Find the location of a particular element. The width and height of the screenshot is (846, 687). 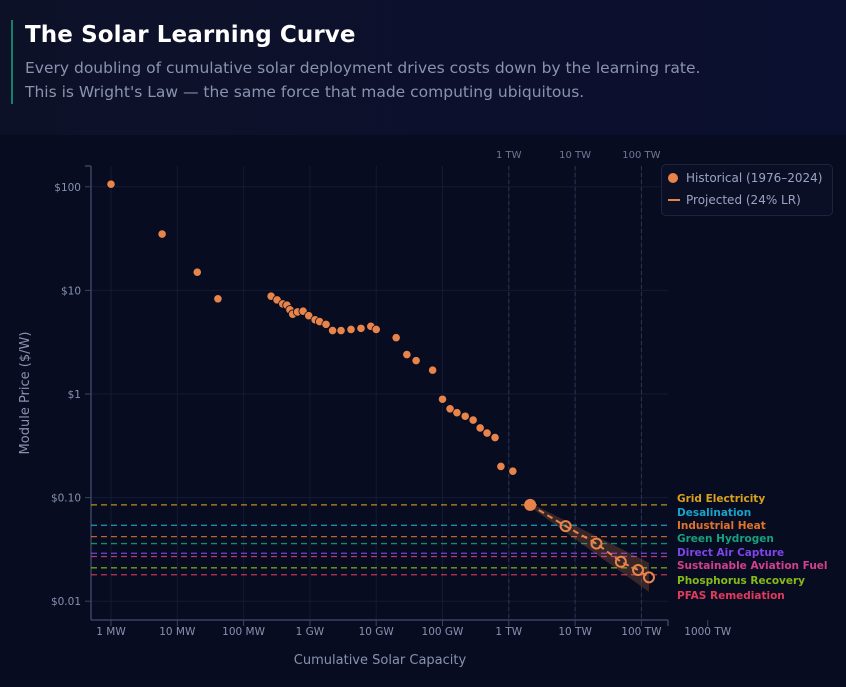

threshold-label: Green Hydrogen is located at coordinates (725, 539).